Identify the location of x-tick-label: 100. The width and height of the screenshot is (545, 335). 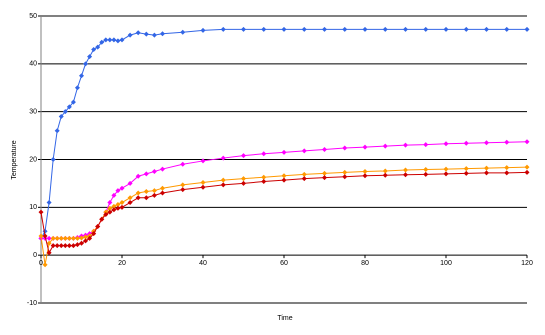
(446, 263).